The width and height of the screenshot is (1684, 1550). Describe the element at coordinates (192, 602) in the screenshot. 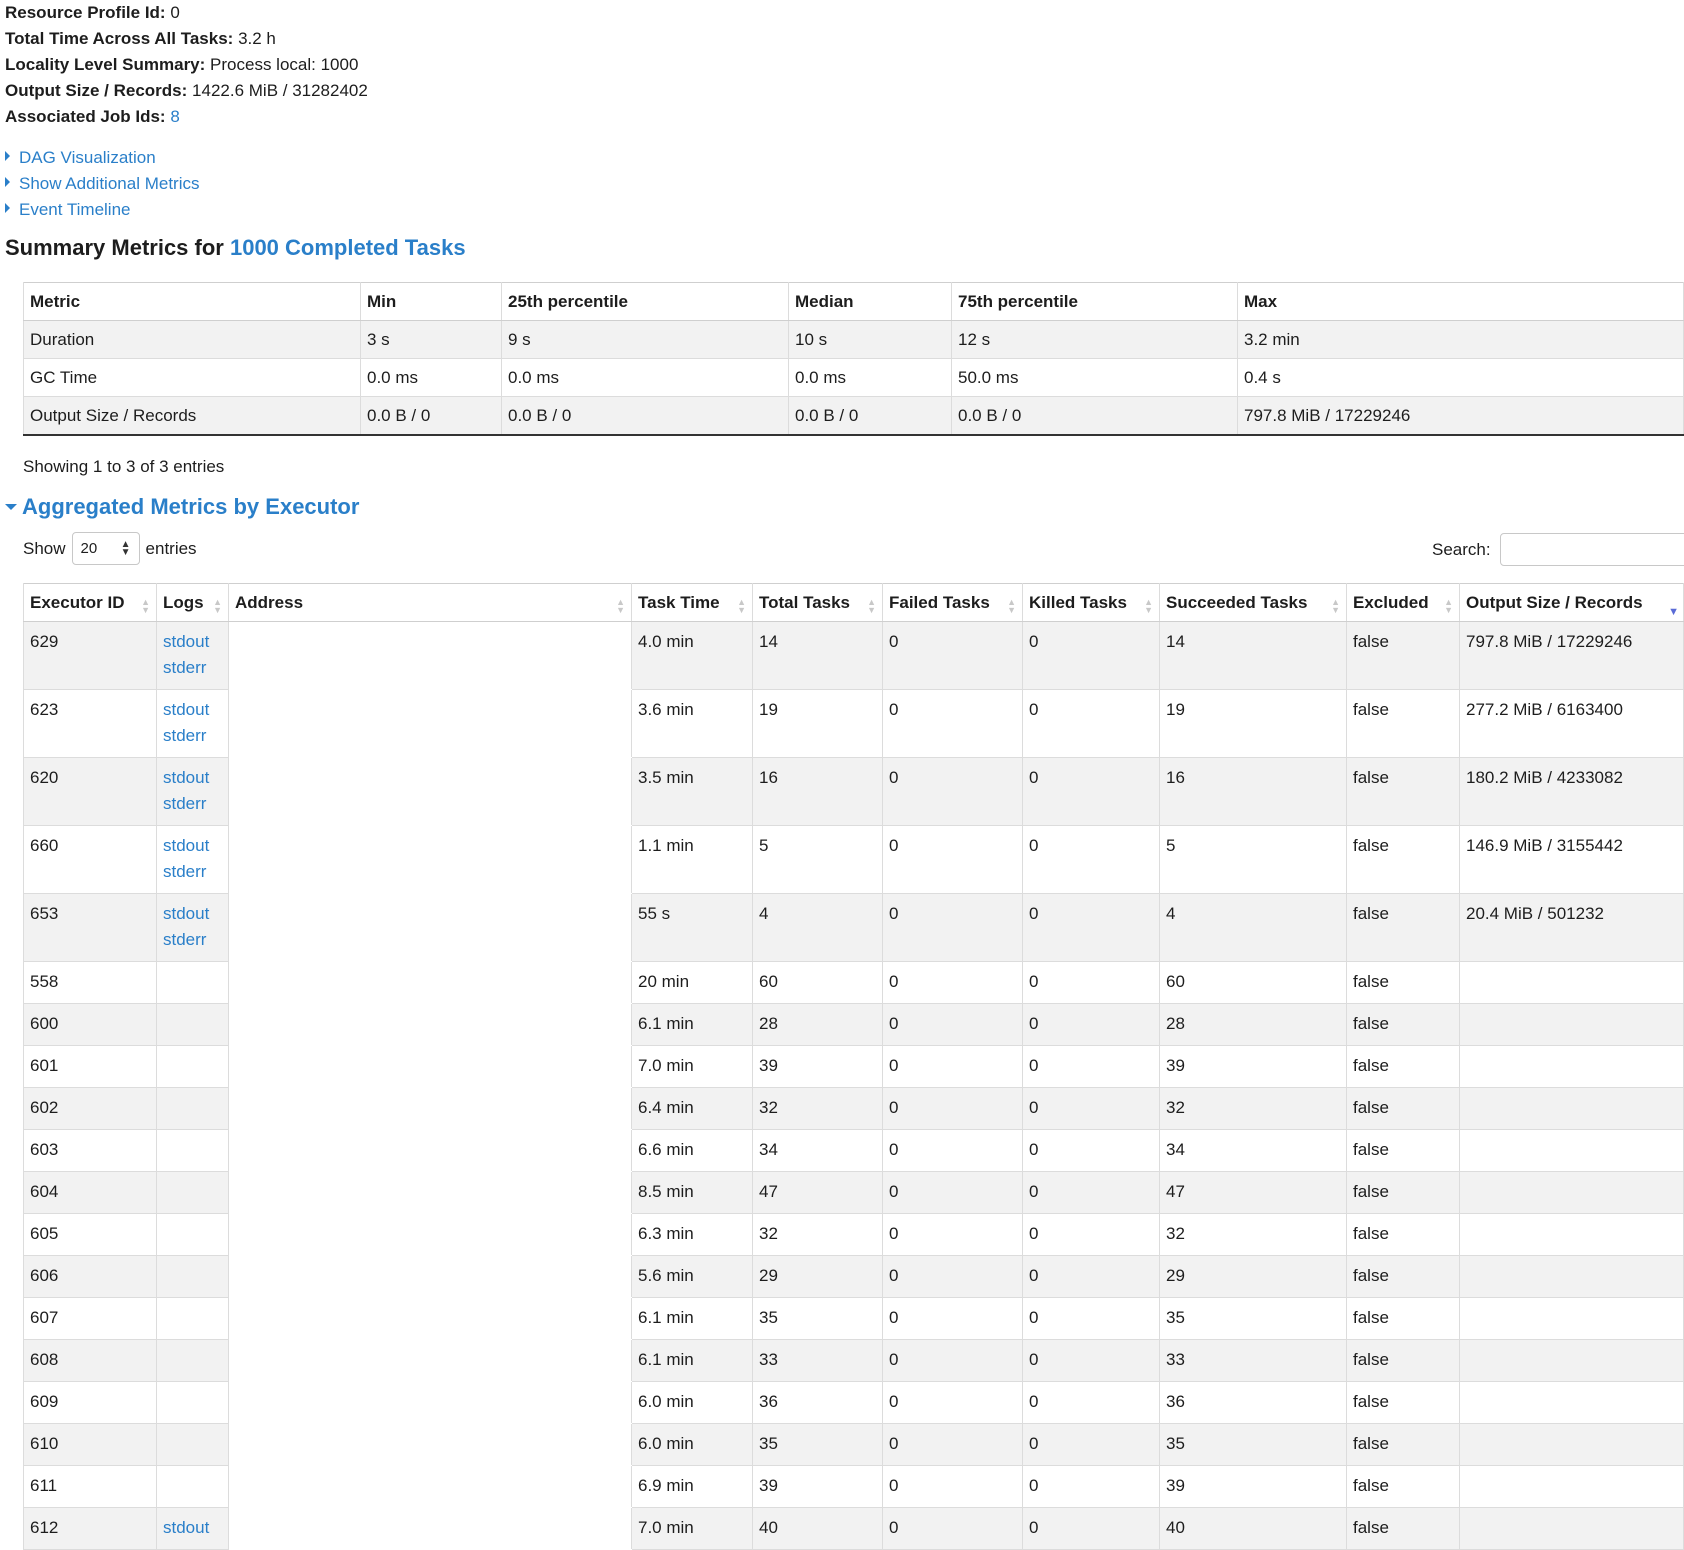

I see `column-header-sortable: Logs ▲ ▼` at that location.